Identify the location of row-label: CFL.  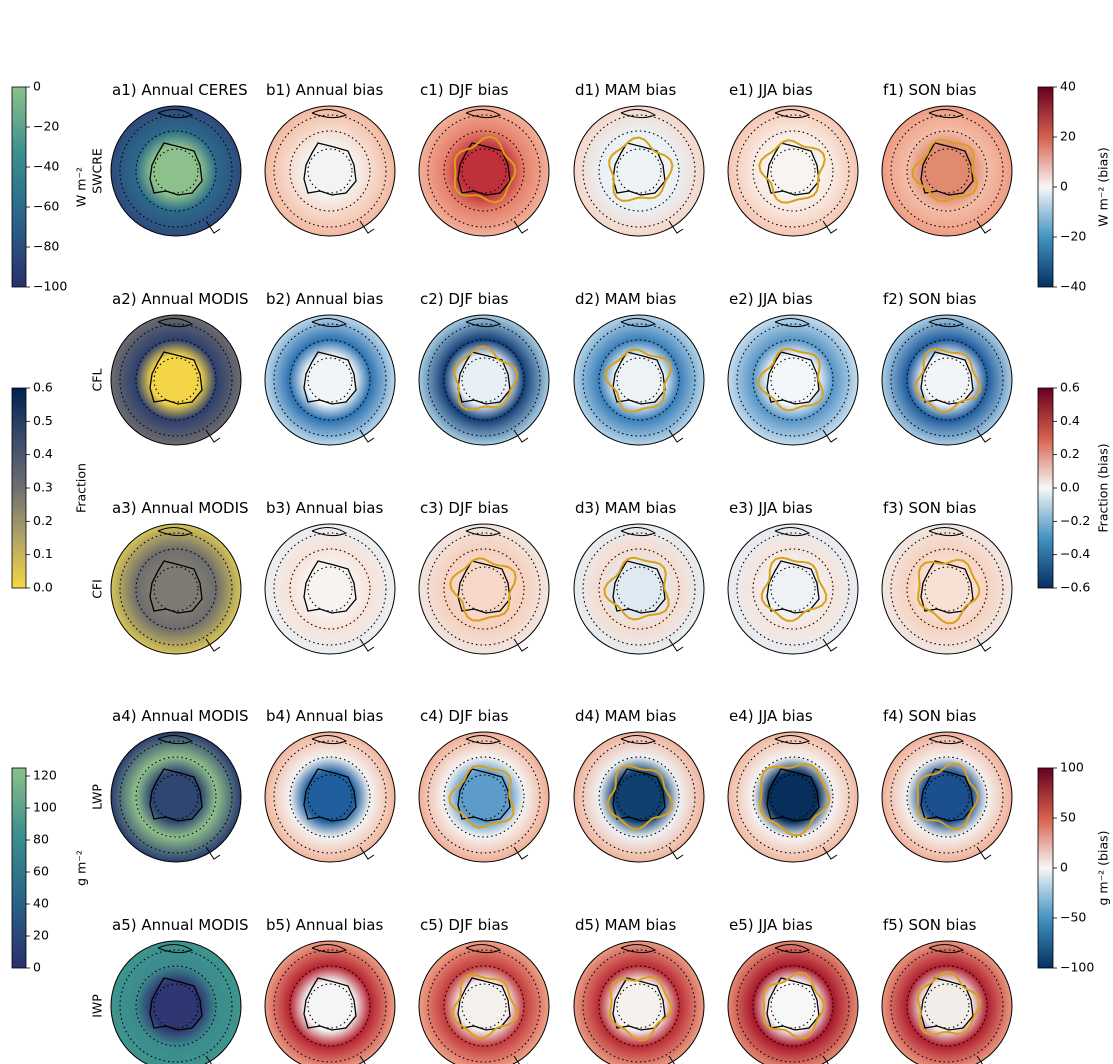
(97, 380).